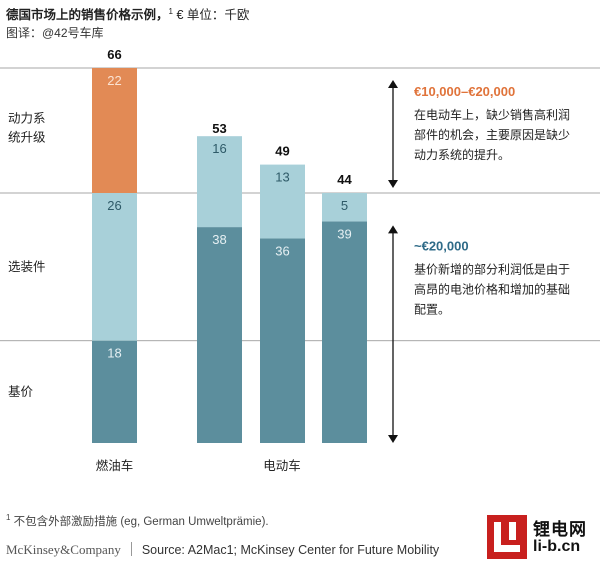  I want to click on segment-value-label: 5, so click(344, 205).